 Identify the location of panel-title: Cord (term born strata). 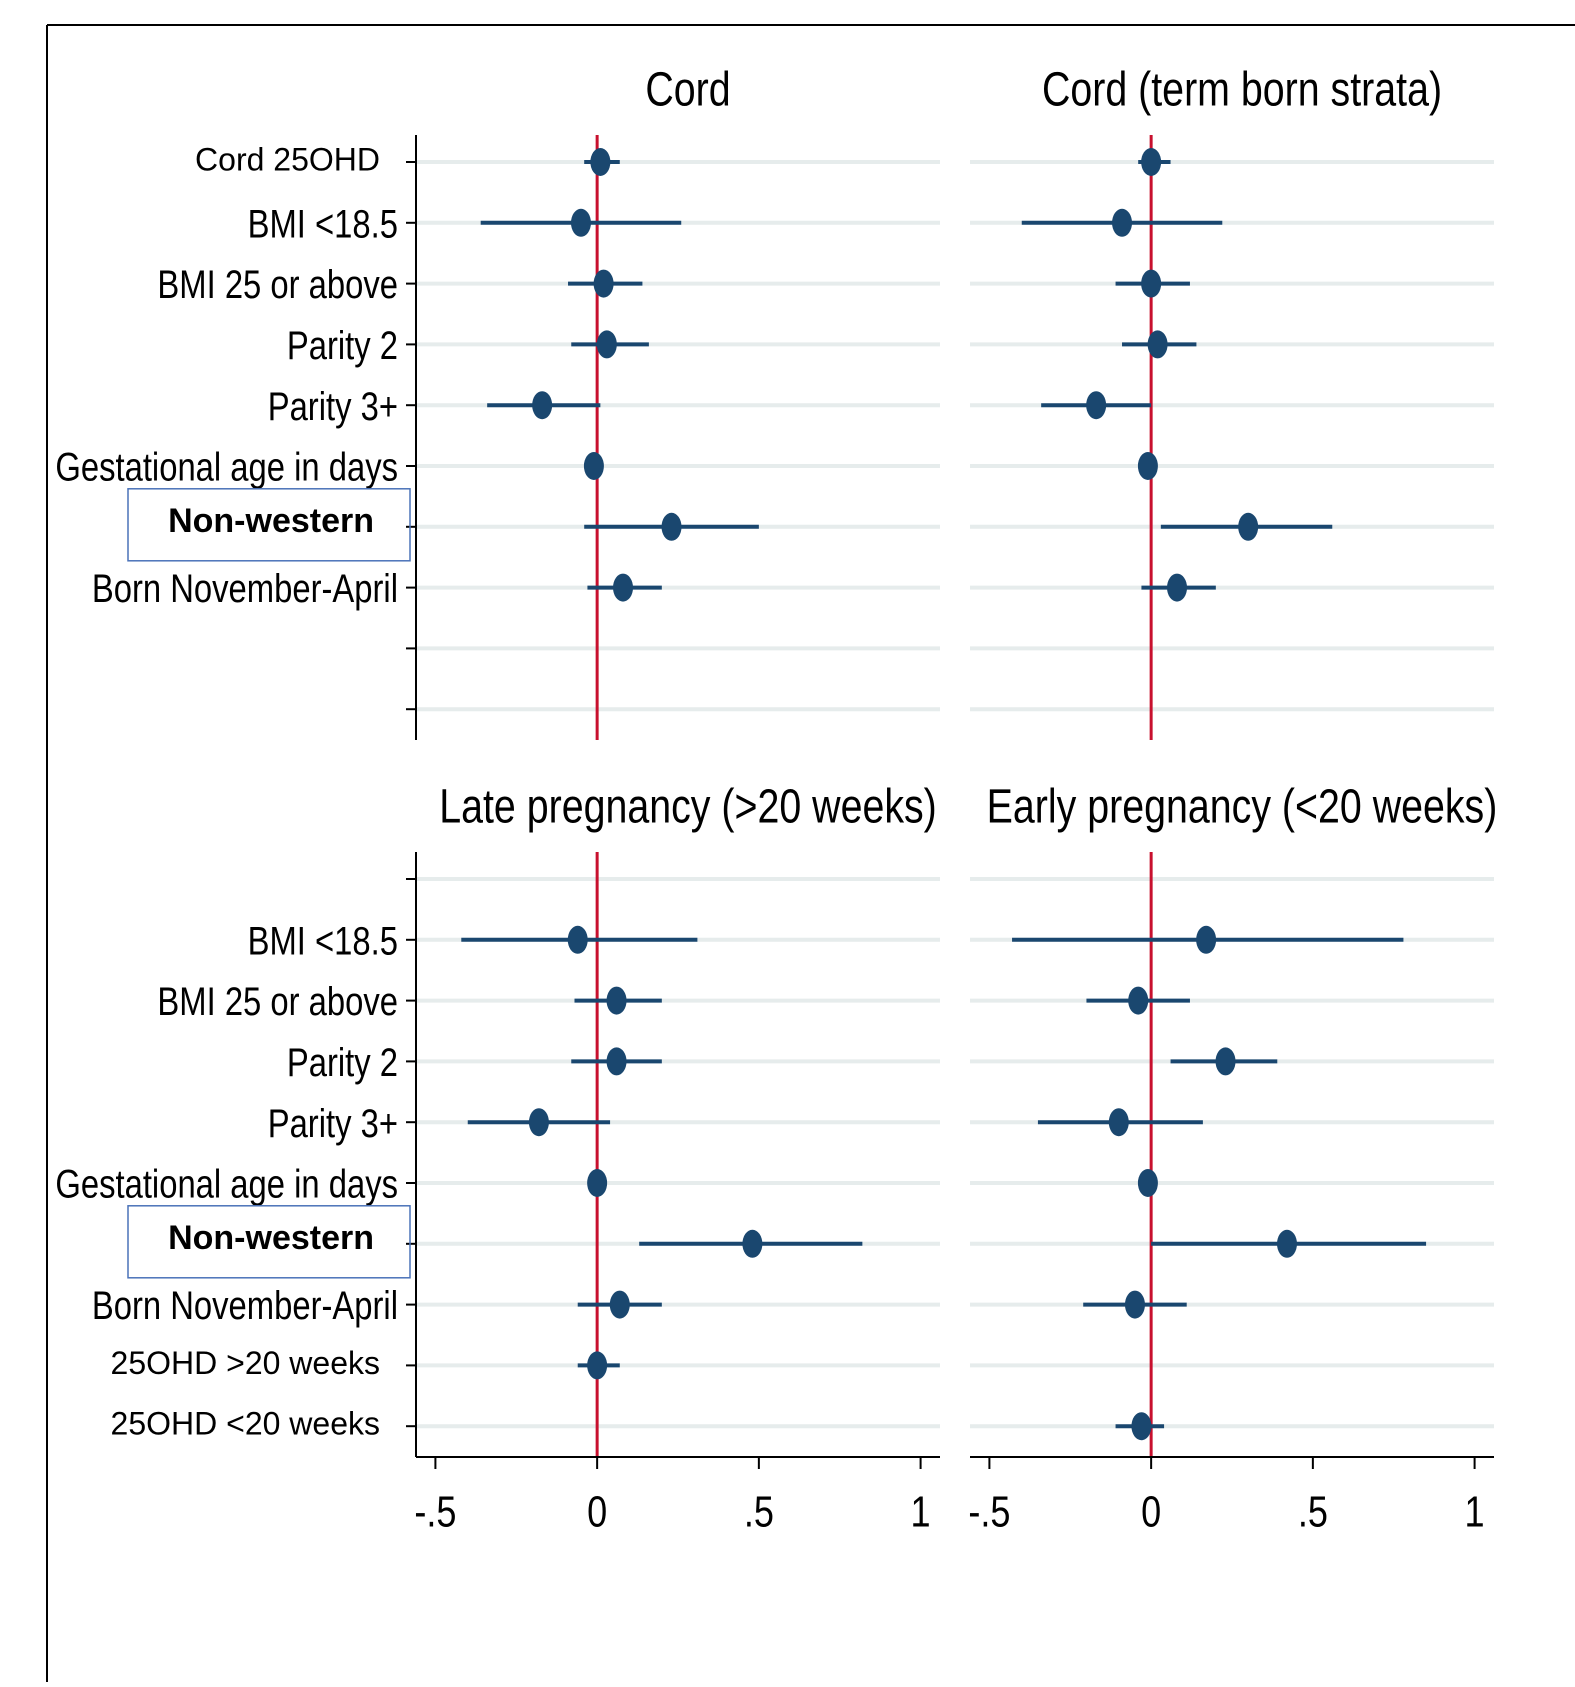
(1242, 90).